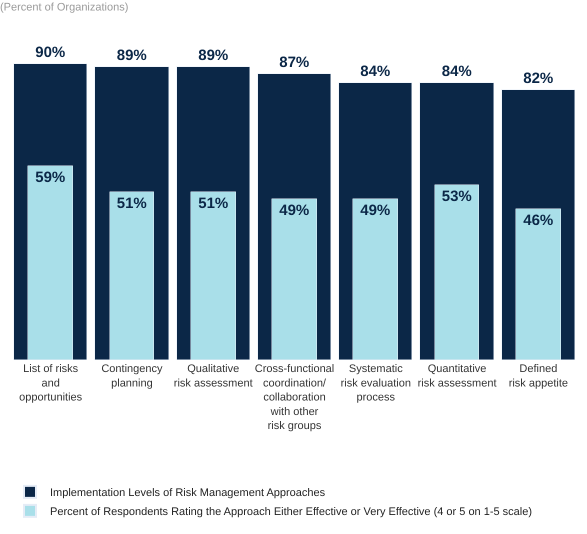 The height and width of the screenshot is (534, 587). Describe the element at coordinates (132, 376) in the screenshot. I see `x-tick-label: Contingency planning` at that location.